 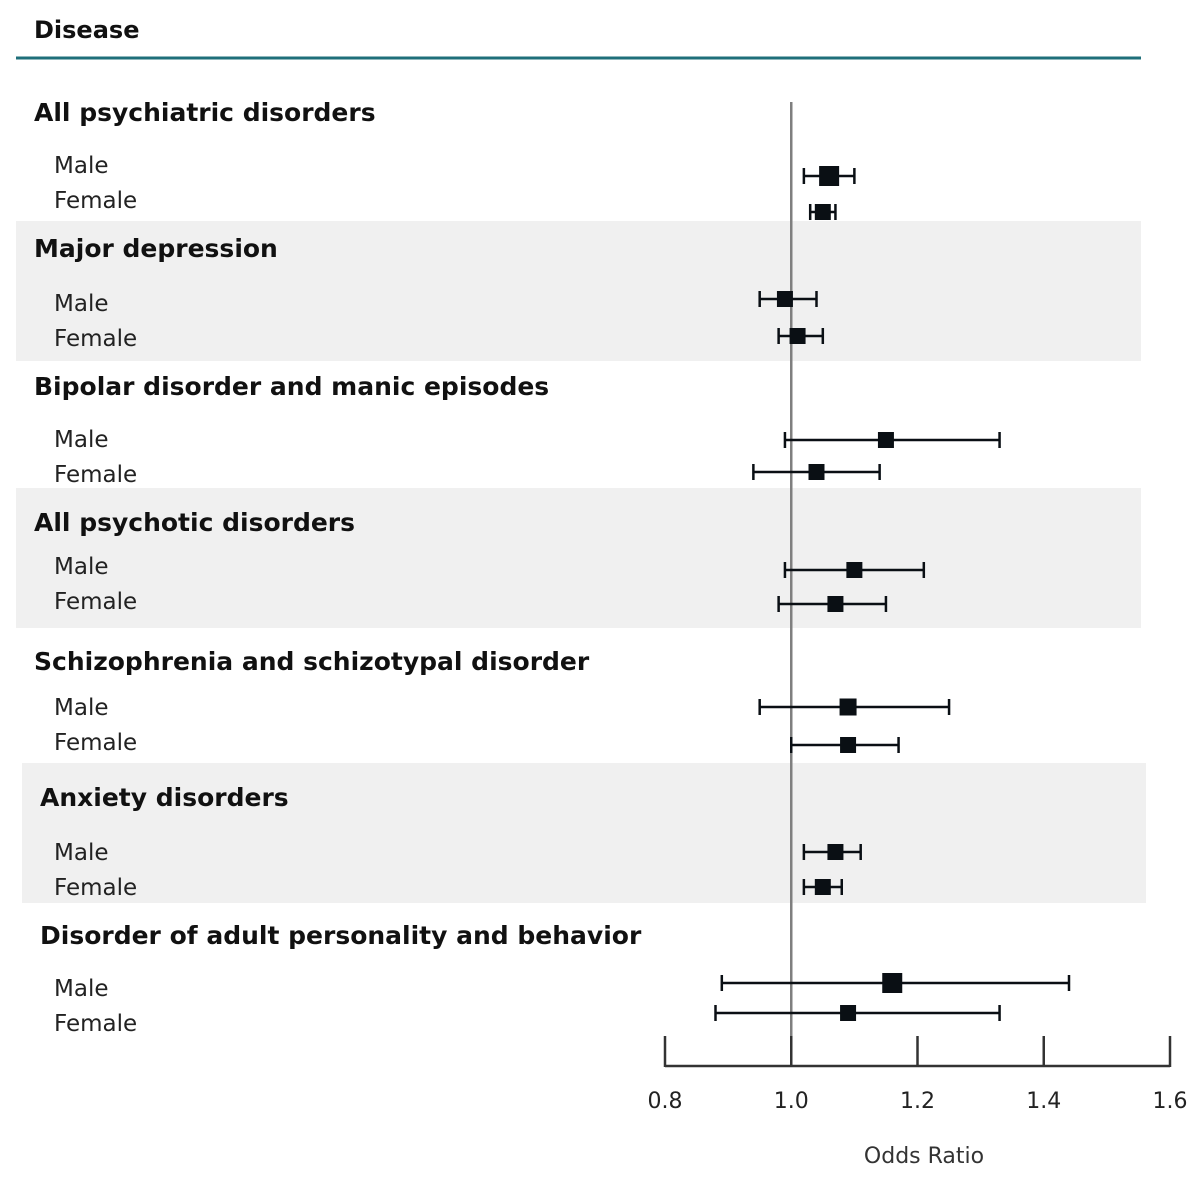 What do you see at coordinates (164, 797) in the screenshot?
I see `group-label: Anxiety disorders` at bounding box center [164, 797].